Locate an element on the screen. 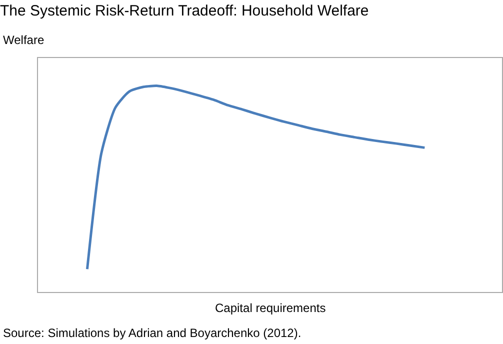 This screenshot has width=503, height=344. chart-title: The Systemic Risk-Return Tradeoff: Household Welfare is located at coordinates (184, 11).